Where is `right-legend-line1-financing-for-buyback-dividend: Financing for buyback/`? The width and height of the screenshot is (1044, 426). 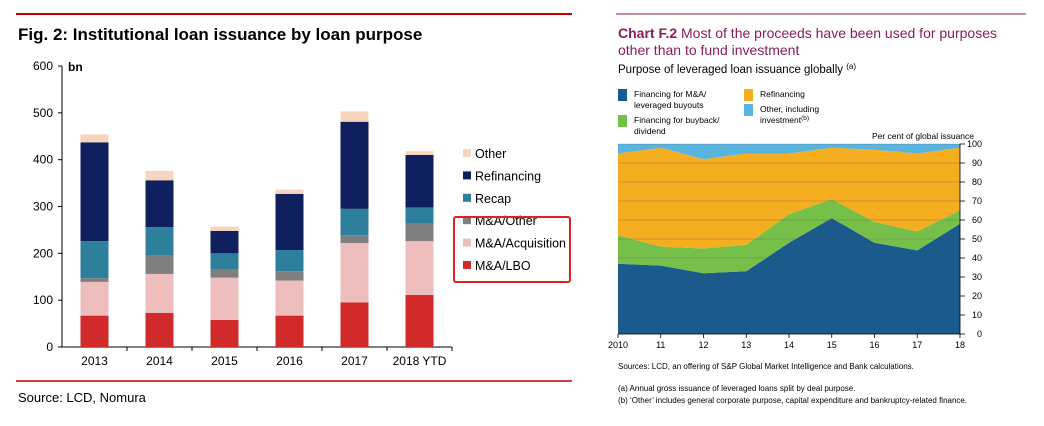 right-legend-line1-financing-for-buyback-dividend: Financing for buyback/ is located at coordinates (677, 120).